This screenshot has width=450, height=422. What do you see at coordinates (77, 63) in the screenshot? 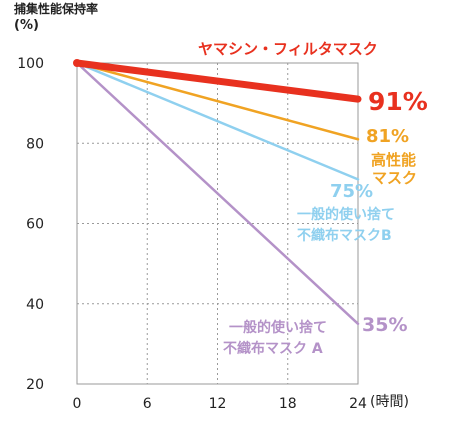
I see `origin-point` at bounding box center [77, 63].